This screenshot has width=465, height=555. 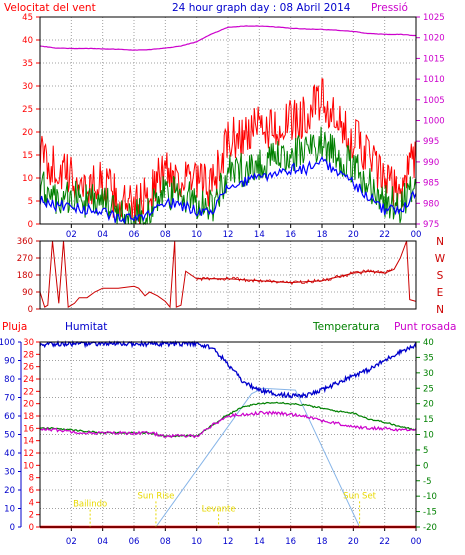 I want to click on wind-x-axis: 02 04 06 08 10 12 14 16 18 20 22 00, so click(x=243, y=232).